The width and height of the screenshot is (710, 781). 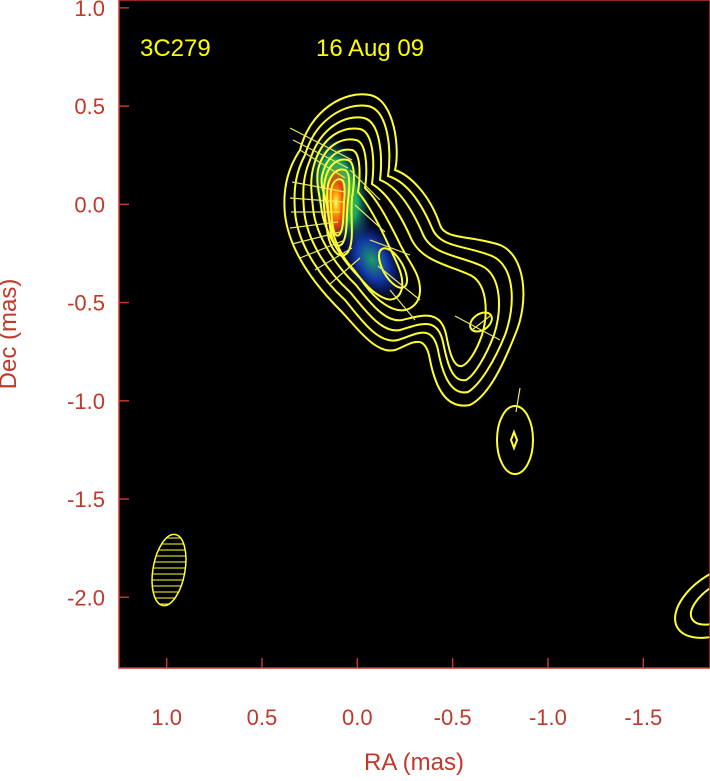 I want to click on y-tick-label: 0.0, so click(x=89, y=204).